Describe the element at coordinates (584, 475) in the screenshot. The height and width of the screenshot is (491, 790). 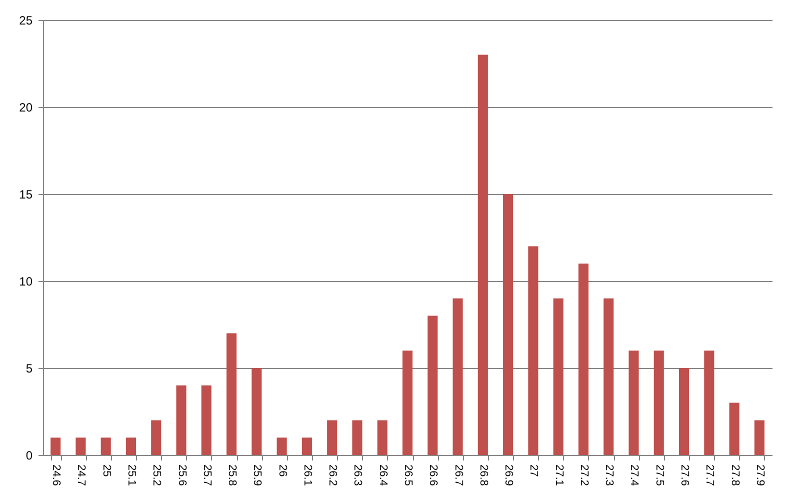
I see `x-tick-label: 27.2` at that location.